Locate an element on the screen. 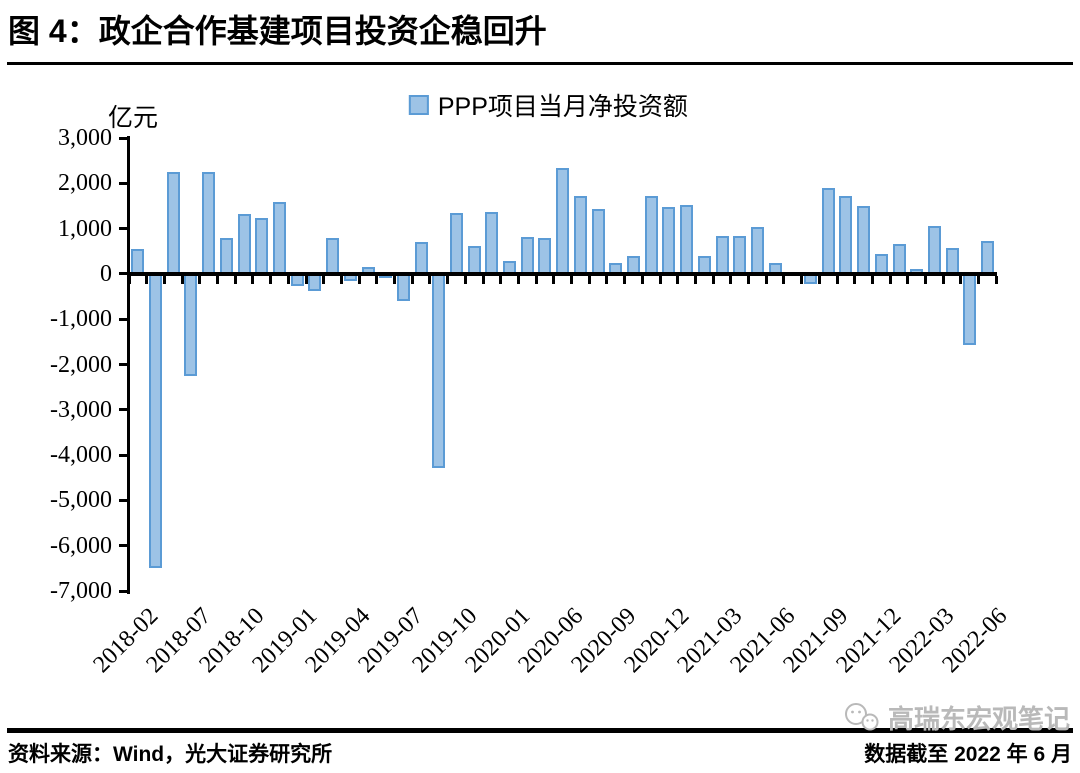  chart-legend: PPP项目当月净投资额 is located at coordinates (548, 105).